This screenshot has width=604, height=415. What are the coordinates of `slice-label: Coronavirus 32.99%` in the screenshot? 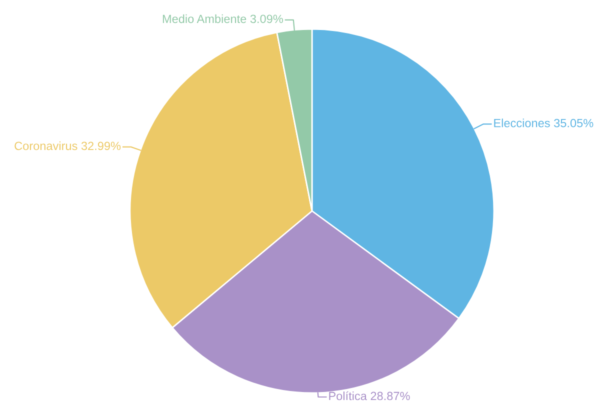 It's located at (67, 145).